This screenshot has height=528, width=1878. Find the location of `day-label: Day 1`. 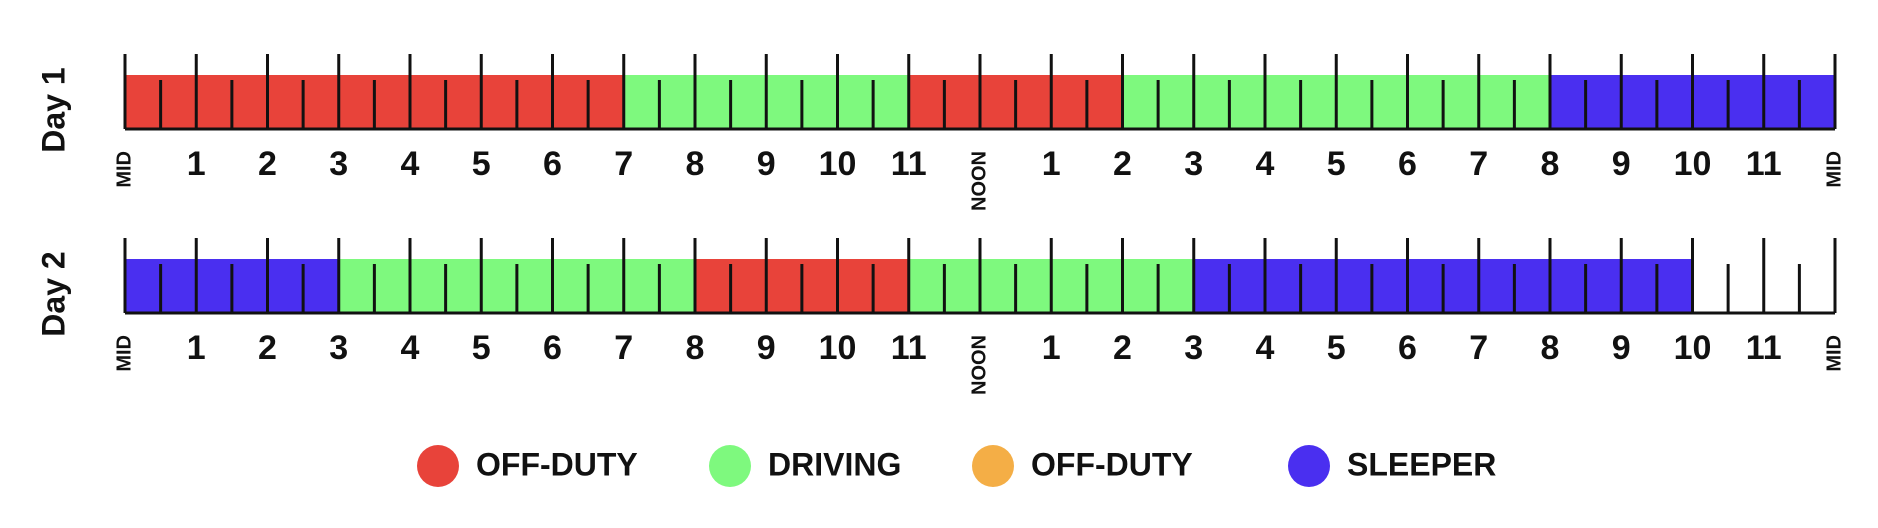

day-label: Day 1 is located at coordinates (53, 109).